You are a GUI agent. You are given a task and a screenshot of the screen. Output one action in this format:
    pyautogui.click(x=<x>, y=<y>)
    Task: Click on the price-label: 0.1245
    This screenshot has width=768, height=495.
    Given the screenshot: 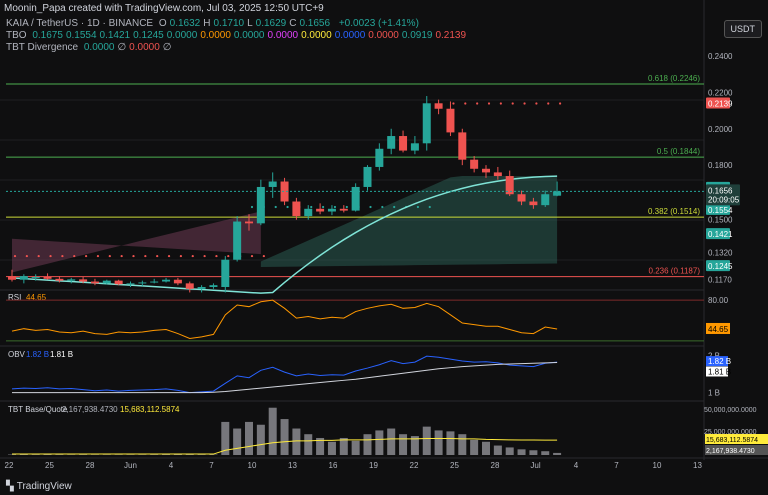 What is the action you would take?
    pyautogui.click(x=720, y=266)
    